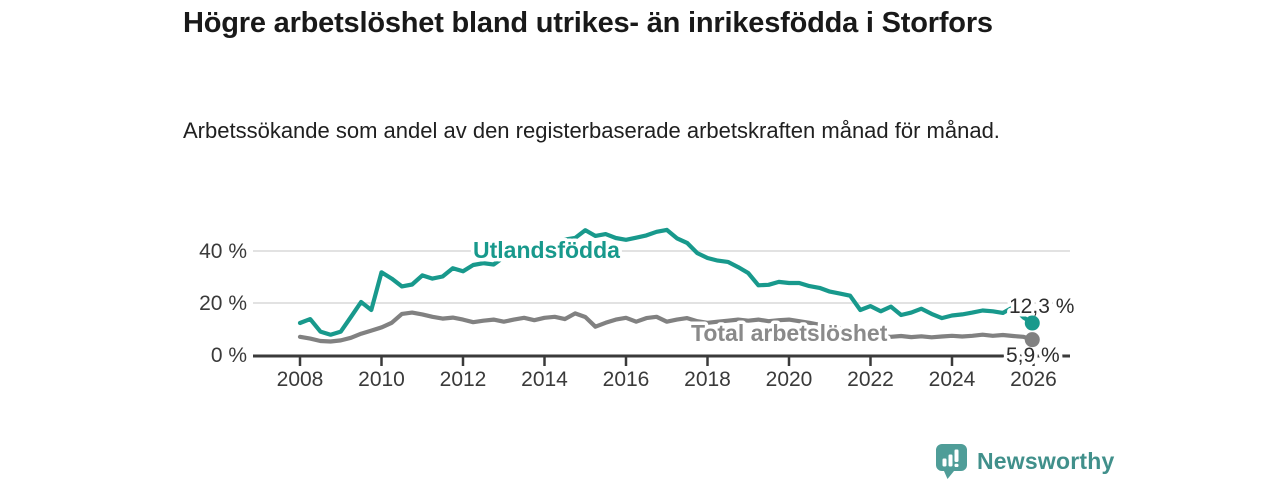 The height and width of the screenshot is (480, 1280). Describe the element at coordinates (1033, 379) in the screenshot. I see `x-tick-label-2026: 2026` at that location.